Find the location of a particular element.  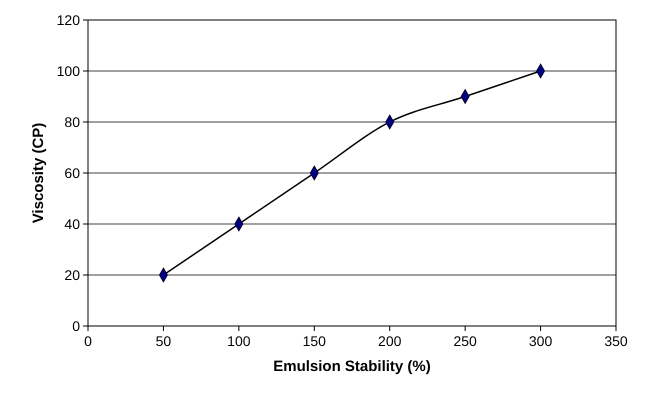

x-tick-label: 0 is located at coordinates (88, 341).